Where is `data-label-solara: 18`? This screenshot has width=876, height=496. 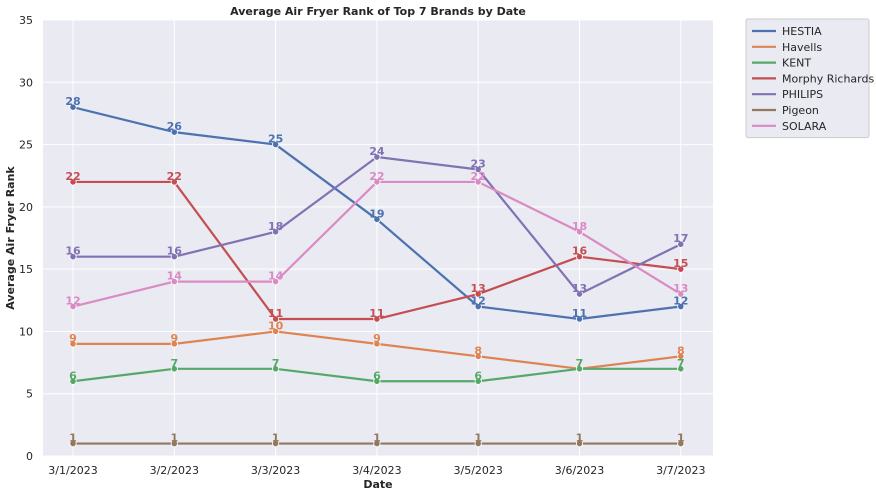 data-label-solara: 18 is located at coordinates (579, 226).